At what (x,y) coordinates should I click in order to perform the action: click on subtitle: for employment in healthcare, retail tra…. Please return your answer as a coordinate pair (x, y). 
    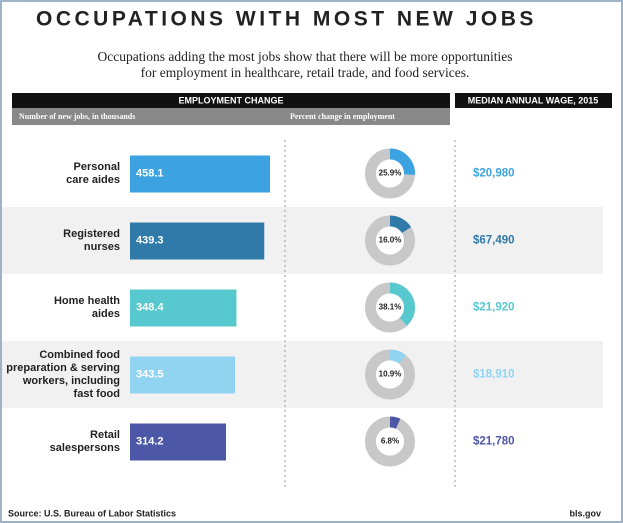
    Looking at the image, I should click on (305, 72).